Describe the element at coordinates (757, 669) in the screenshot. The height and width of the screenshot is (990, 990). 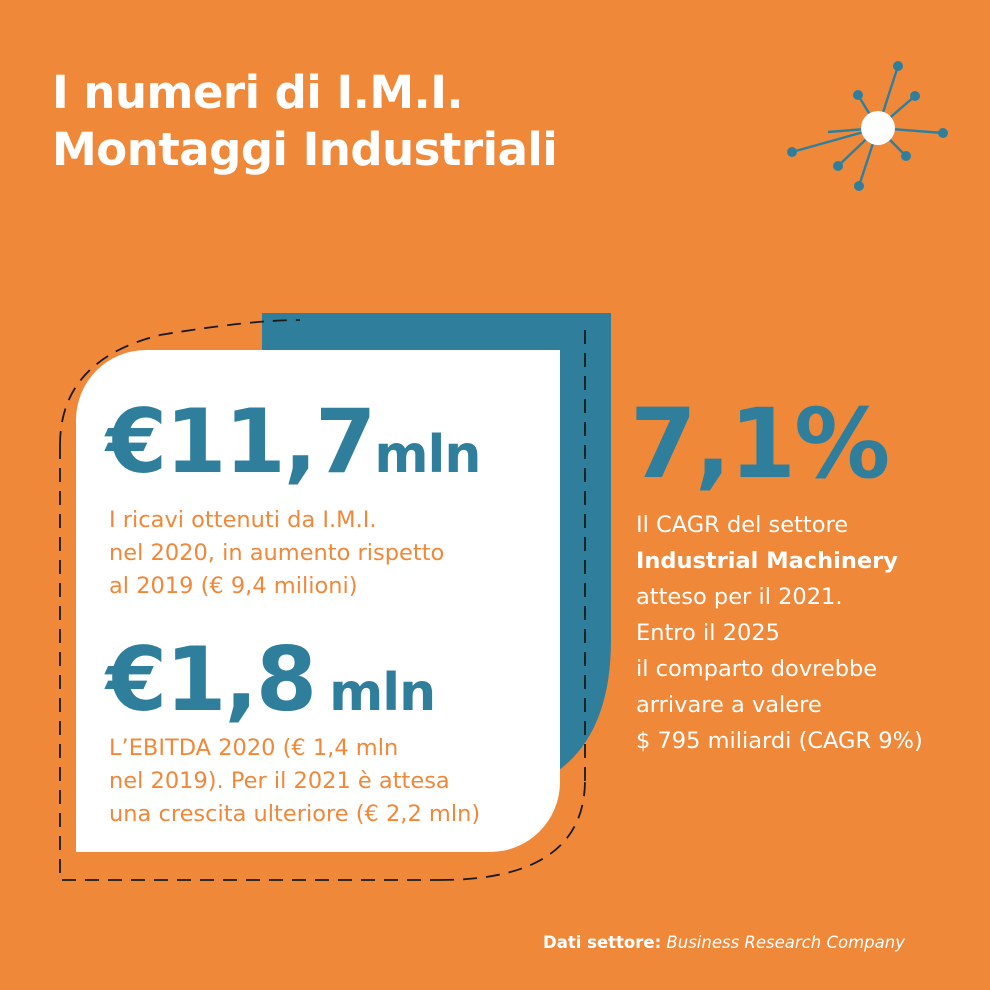
I see `cagr-line: il comparto dovrebbe` at that location.